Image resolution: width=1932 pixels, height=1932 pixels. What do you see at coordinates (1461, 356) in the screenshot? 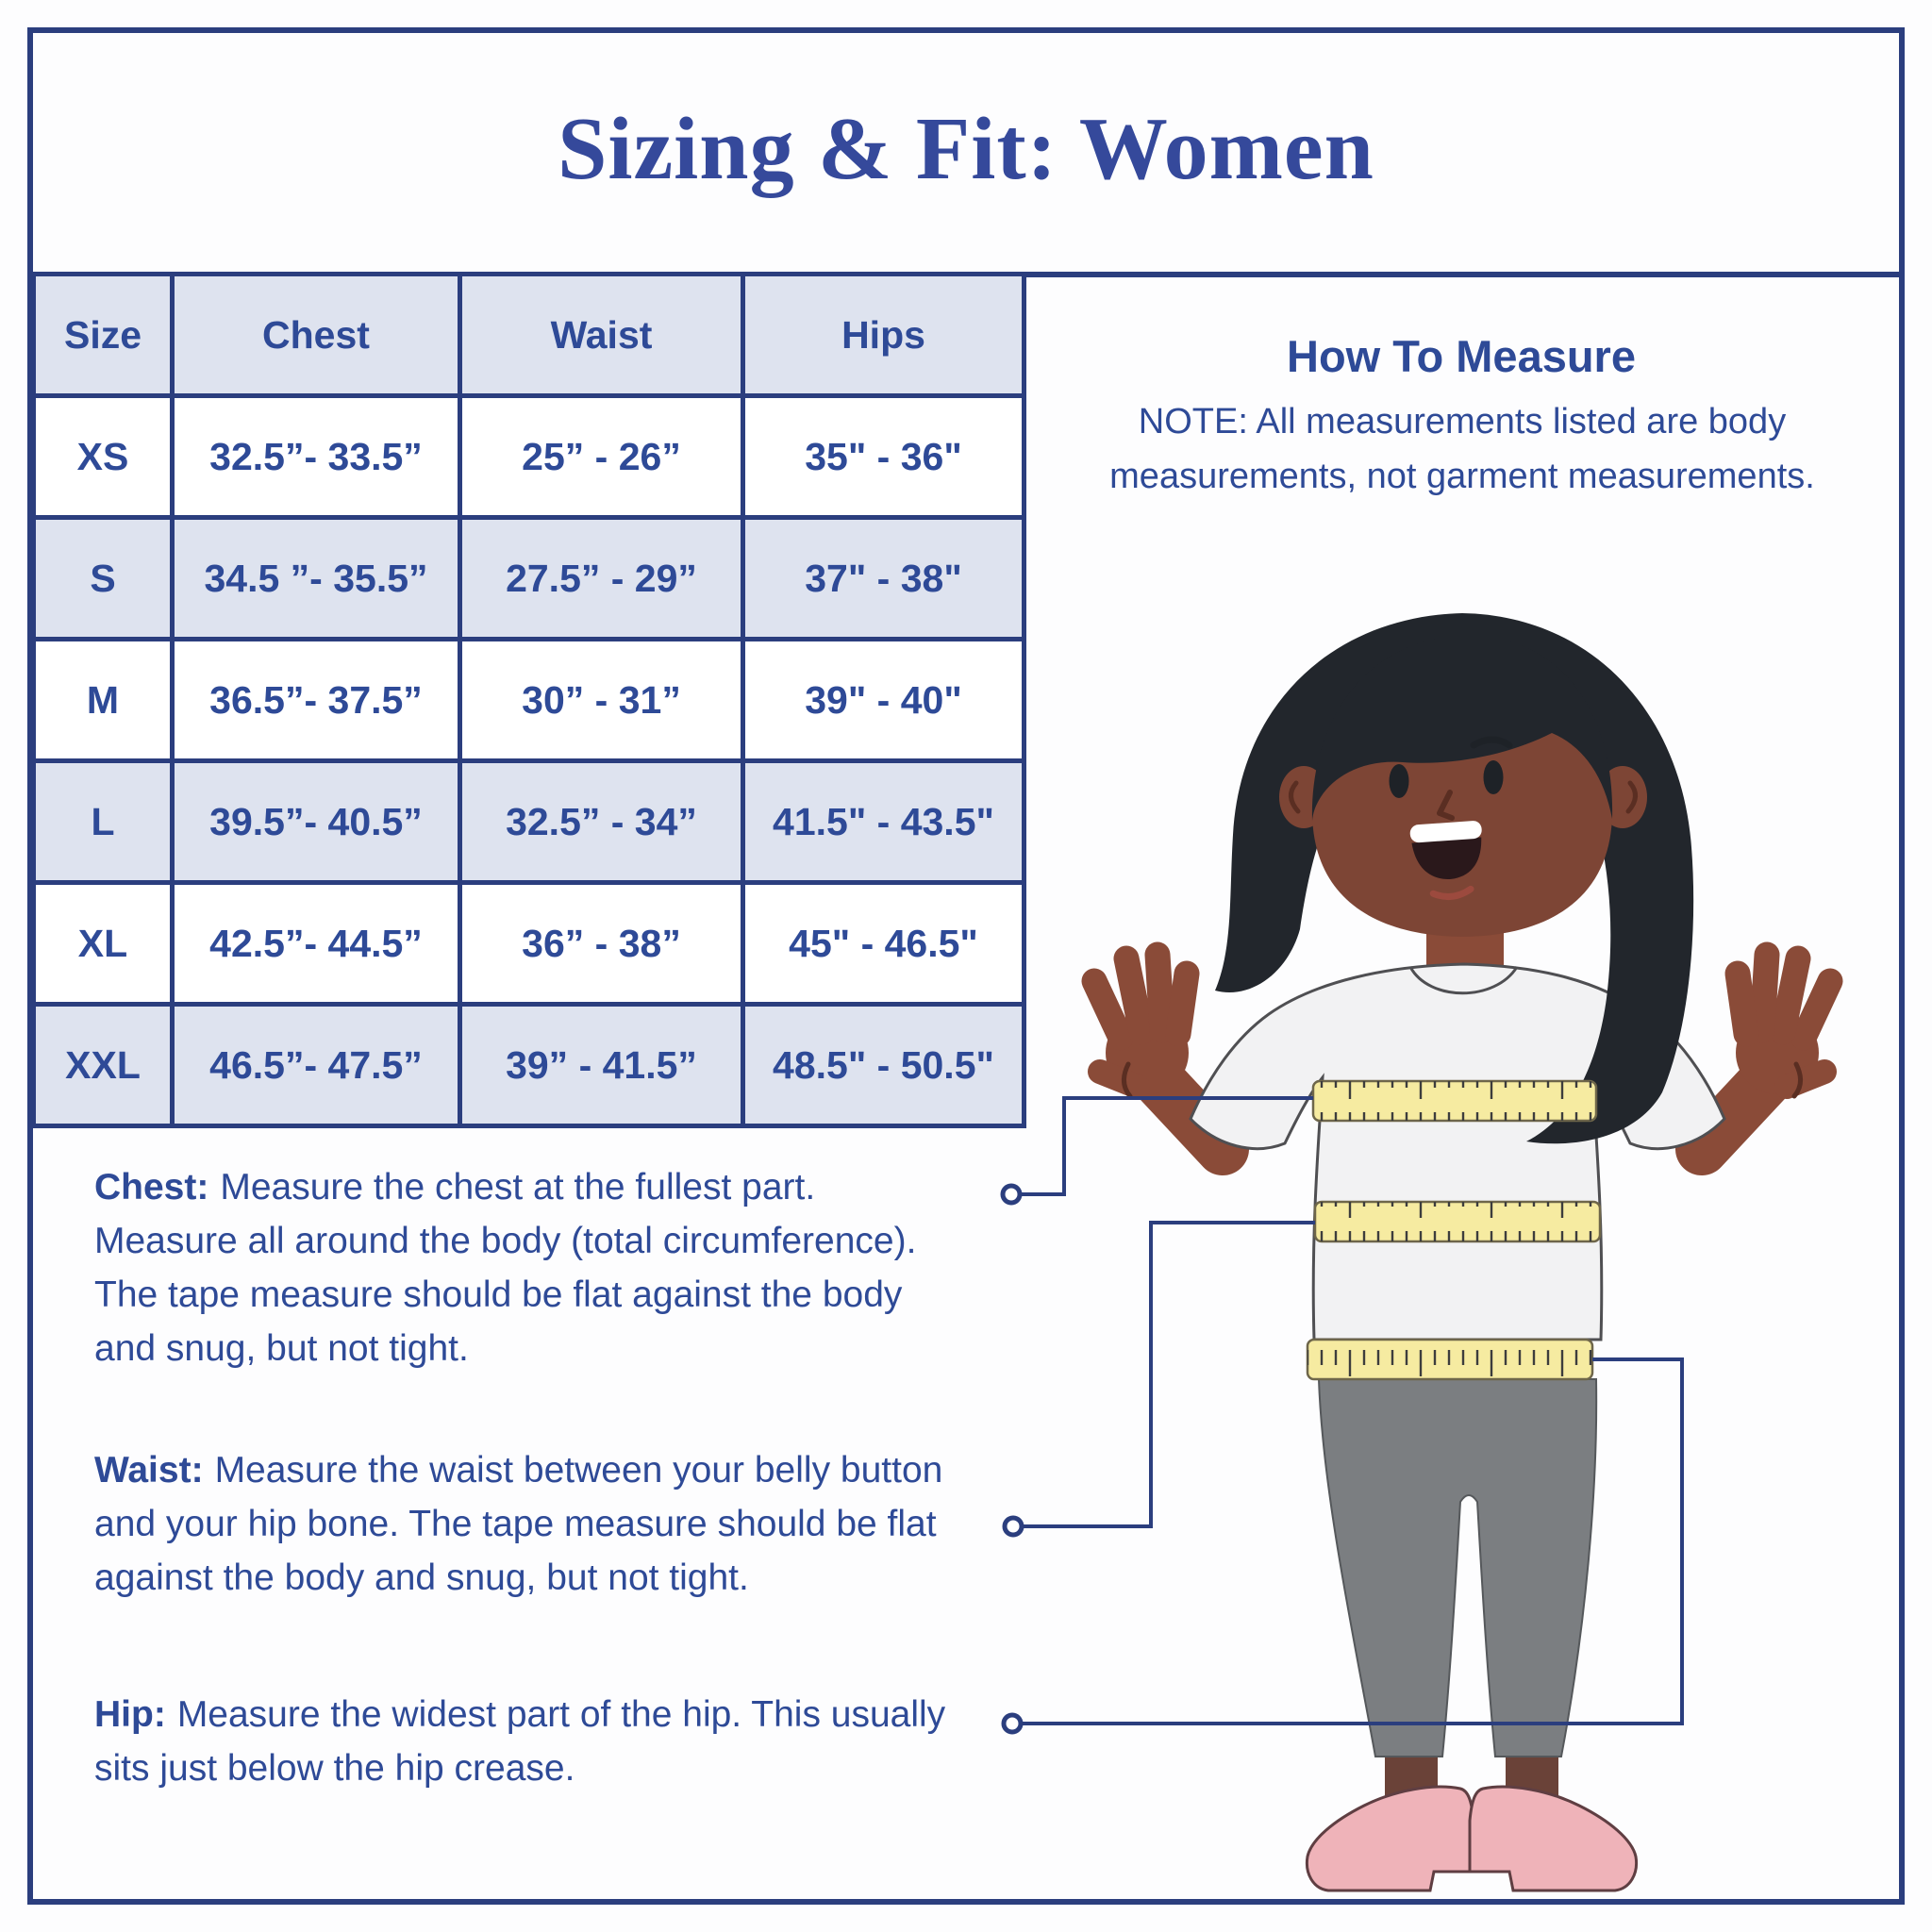
I see `how-to-measure-heading: How To Measure` at bounding box center [1461, 356].